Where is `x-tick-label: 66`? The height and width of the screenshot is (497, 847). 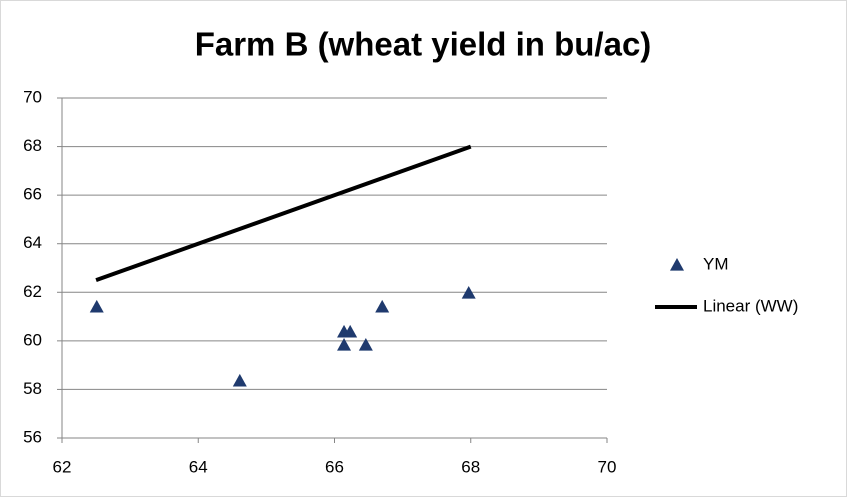 x-tick-label: 66 is located at coordinates (334, 466).